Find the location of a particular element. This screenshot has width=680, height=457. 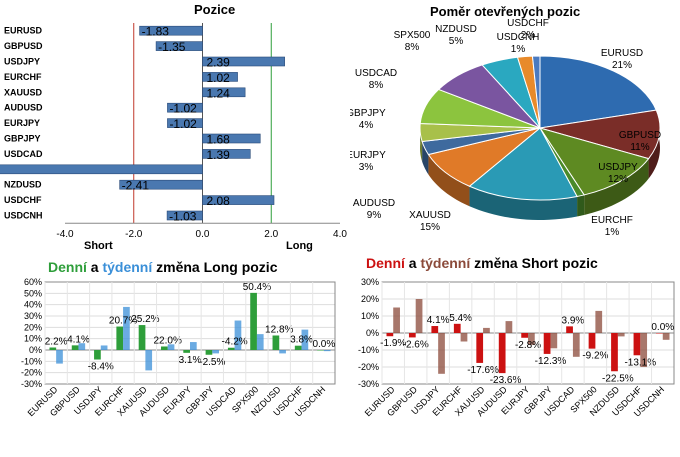

value-label: 1.02 is located at coordinates (219, 78).